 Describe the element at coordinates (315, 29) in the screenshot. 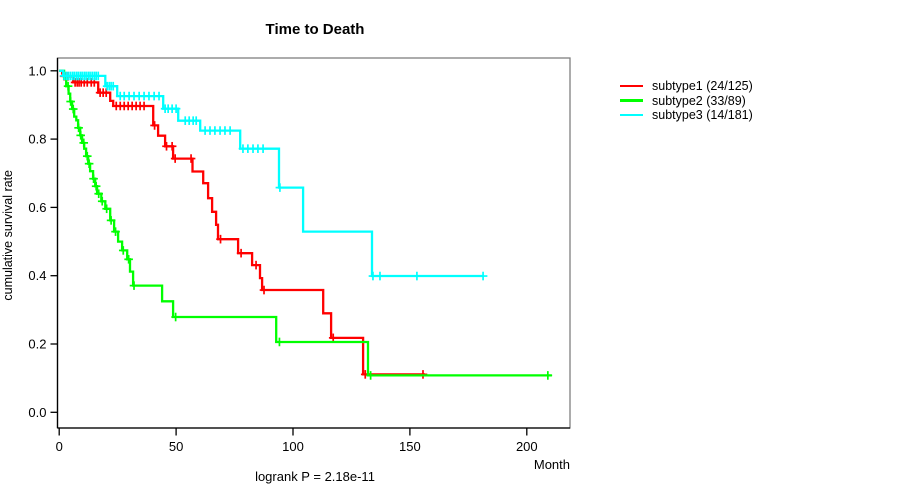

I see `plot-title: Time to Death` at that location.